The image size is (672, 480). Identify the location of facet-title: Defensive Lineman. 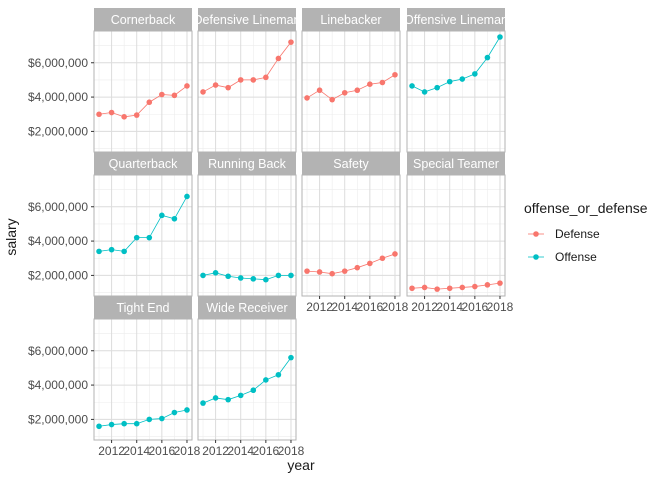
(246, 20).